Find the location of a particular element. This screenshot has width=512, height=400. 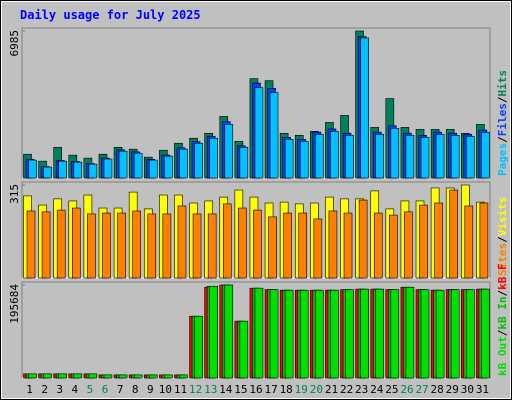

x-tick-label: 17 is located at coordinates (270, 389).